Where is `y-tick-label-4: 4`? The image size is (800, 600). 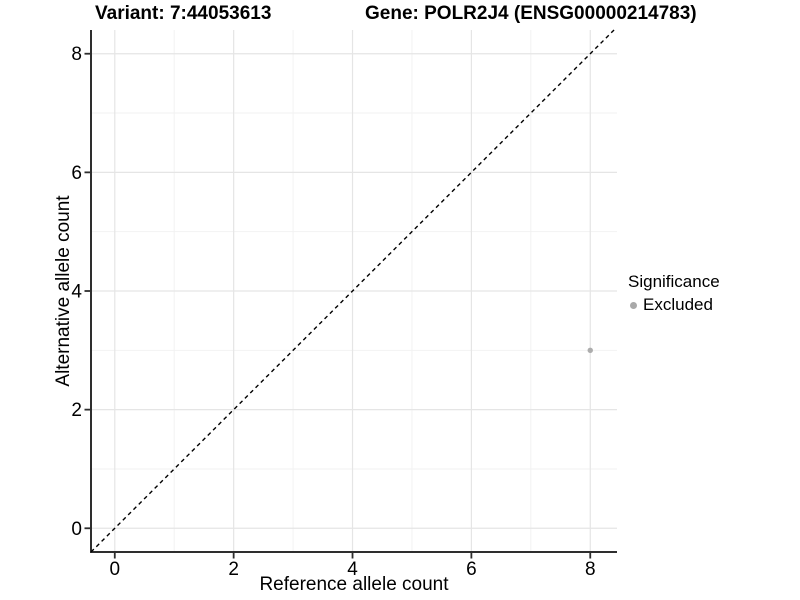
y-tick-label-4: 4 is located at coordinates (76, 292).